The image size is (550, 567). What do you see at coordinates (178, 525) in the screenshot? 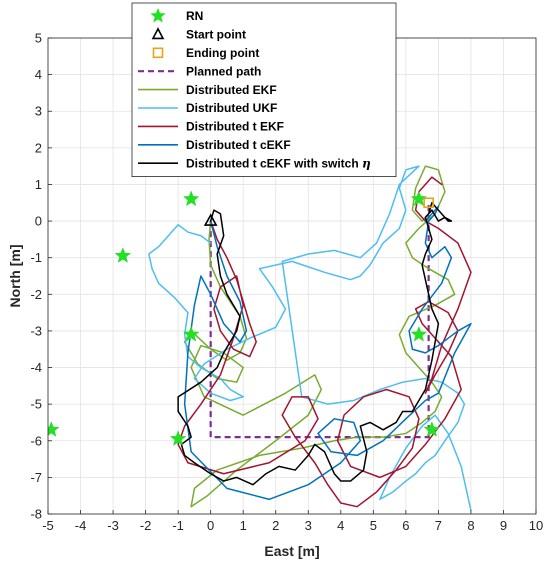
I see `x-tick-label: -1` at bounding box center [178, 525].